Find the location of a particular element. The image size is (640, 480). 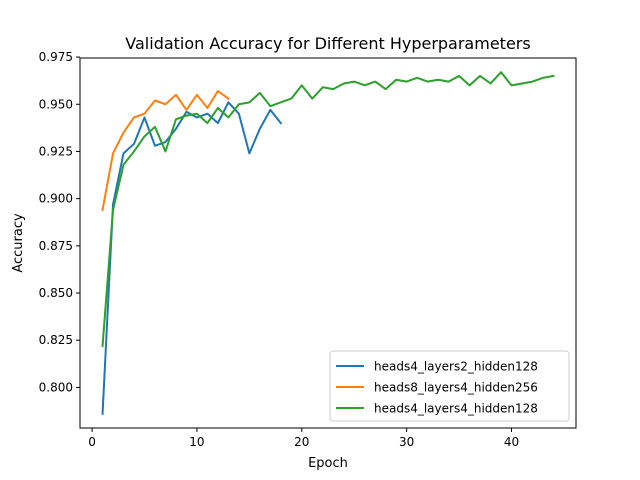

legend-label-2: heads8_layers4_hidden256 is located at coordinates (456, 388).